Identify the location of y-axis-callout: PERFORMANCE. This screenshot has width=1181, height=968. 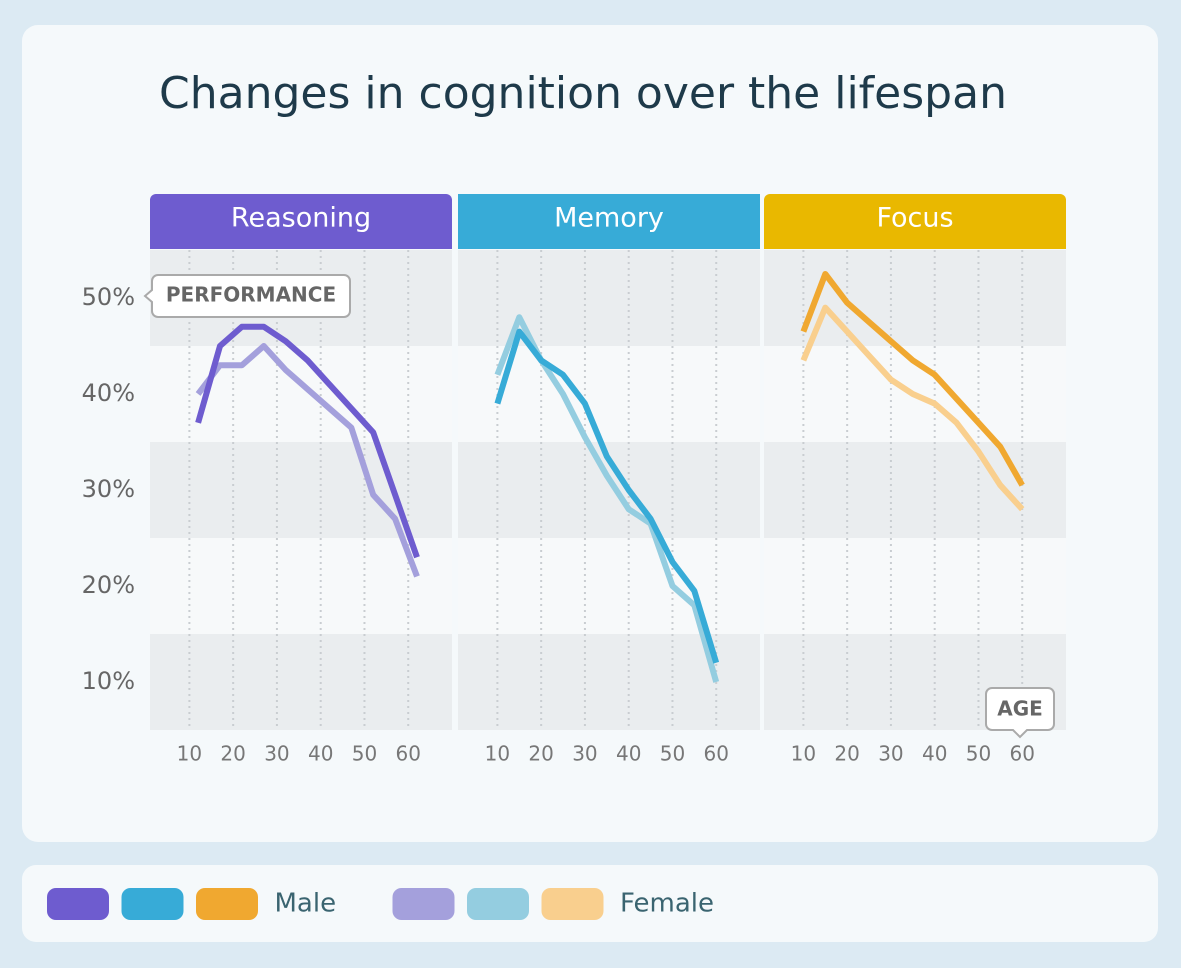
(247, 296).